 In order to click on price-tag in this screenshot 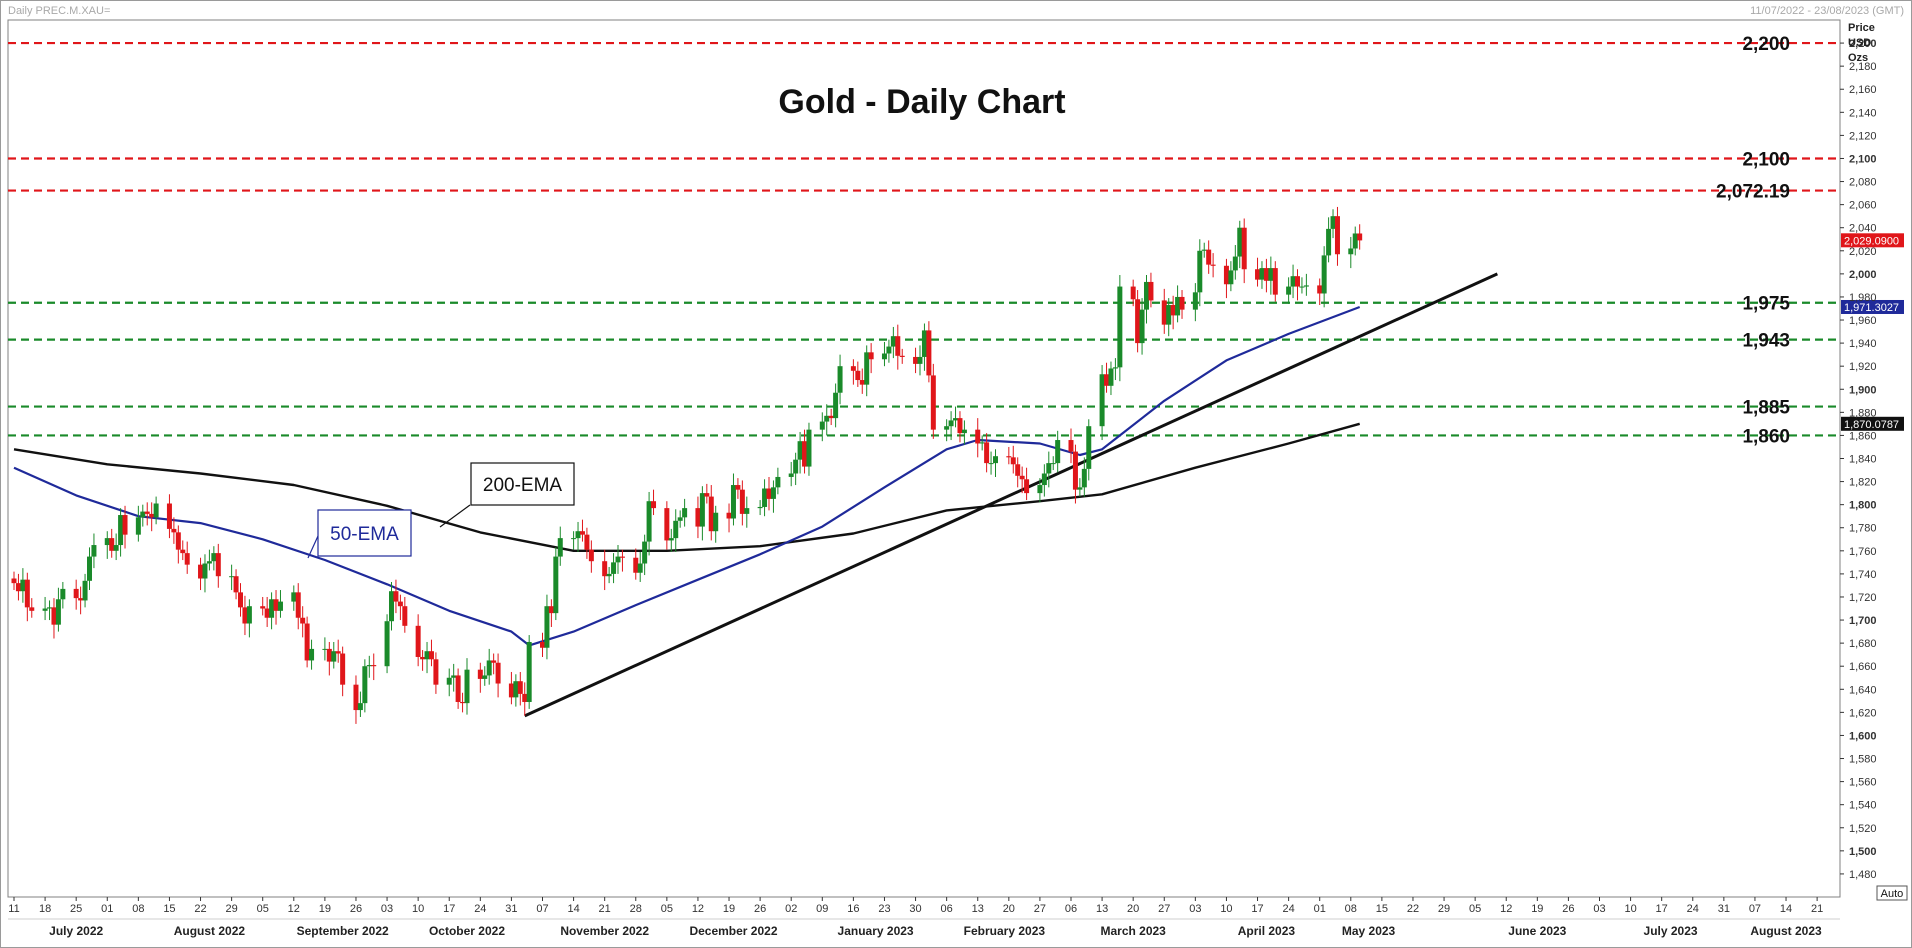, I will do `click(1872, 423)`.